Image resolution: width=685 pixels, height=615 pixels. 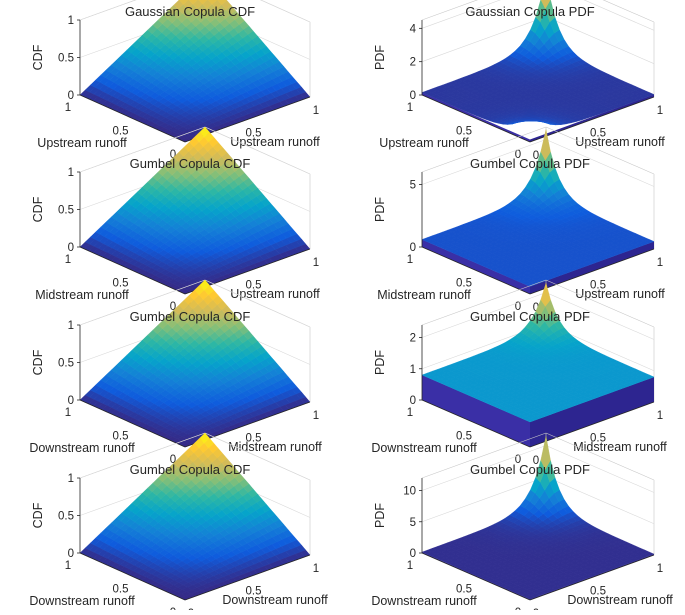 What do you see at coordinates (190, 11) in the screenshot?
I see `chart-title: Gaussian Copula CDF` at bounding box center [190, 11].